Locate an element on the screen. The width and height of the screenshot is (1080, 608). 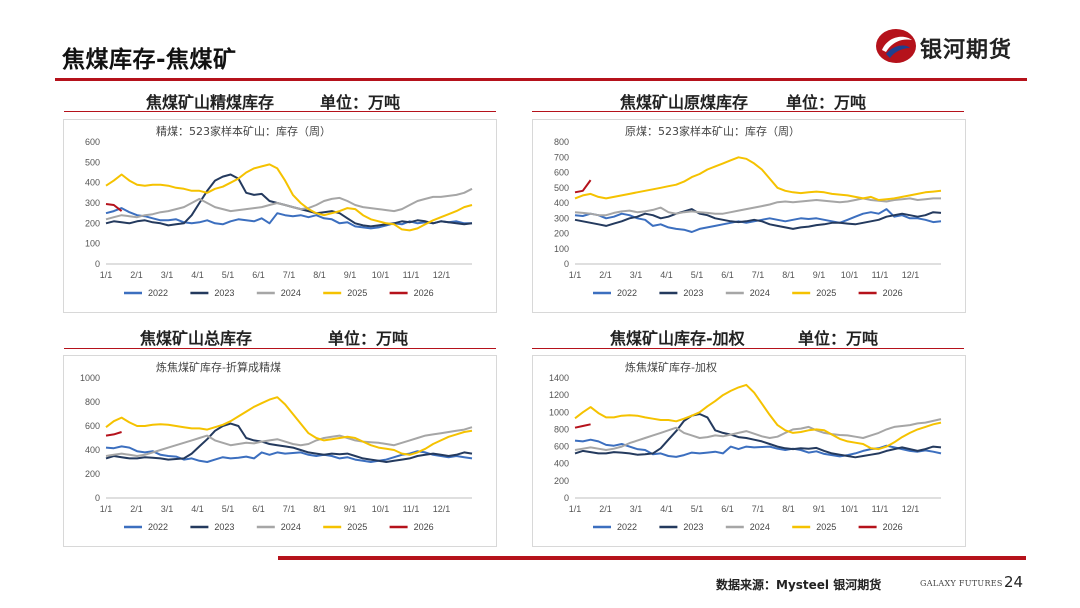
chart-subtitle: 精煤：523家样本矿山：库存（周） is located at coordinates (243, 131).